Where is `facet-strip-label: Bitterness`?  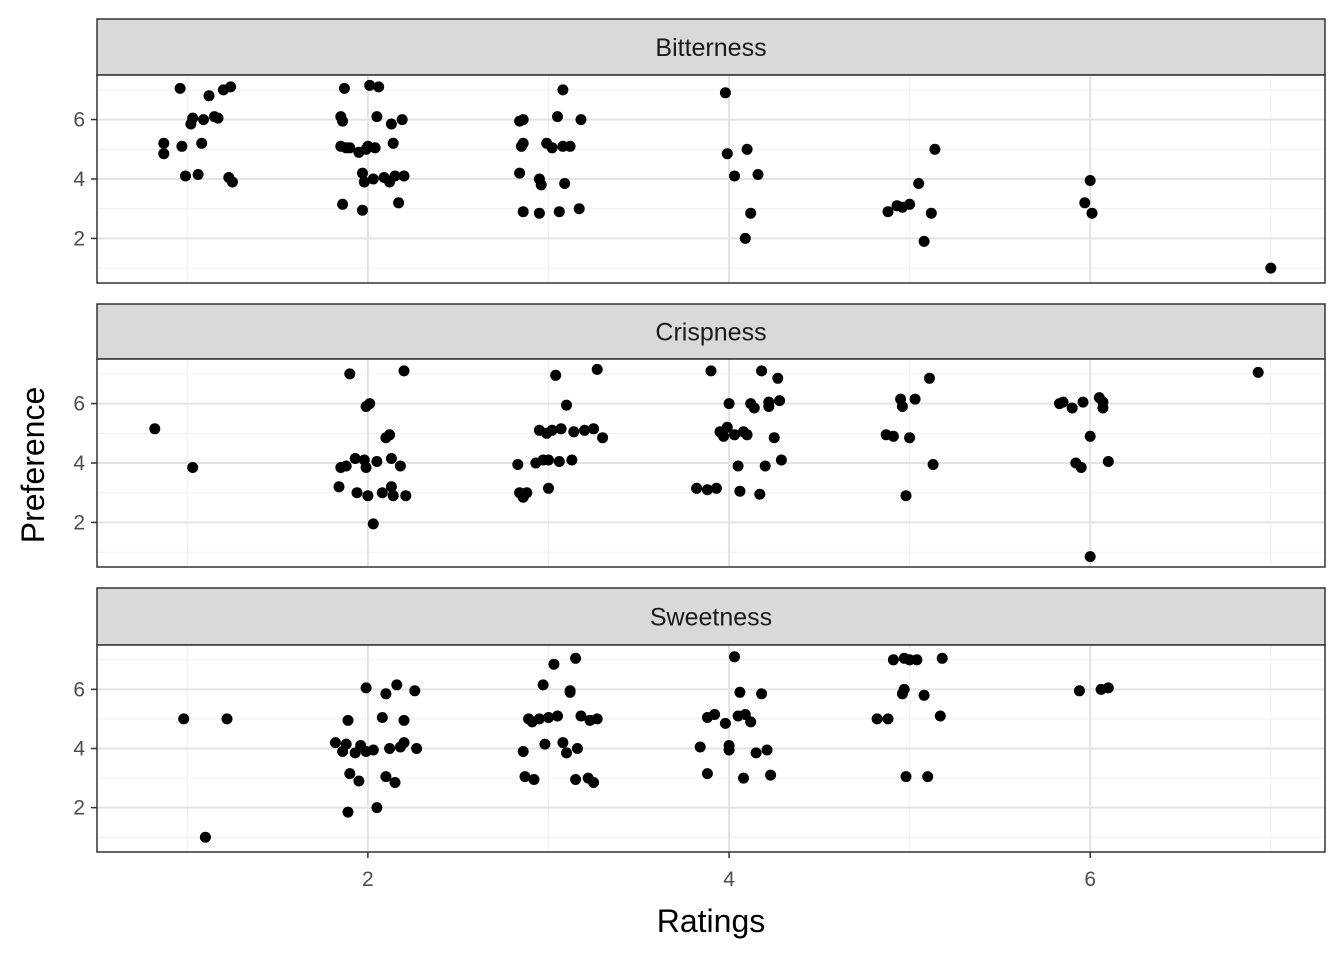 facet-strip-label: Bitterness is located at coordinates (710, 48).